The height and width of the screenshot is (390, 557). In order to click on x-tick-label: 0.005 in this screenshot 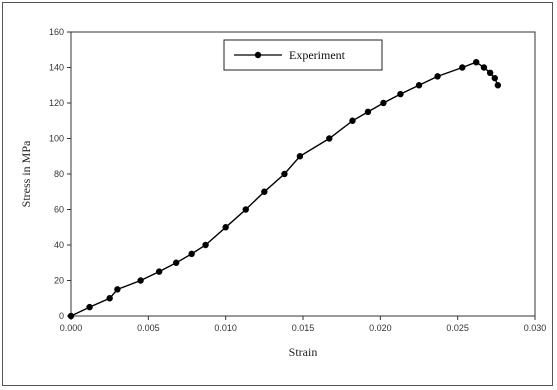, I will do `click(148, 328)`.